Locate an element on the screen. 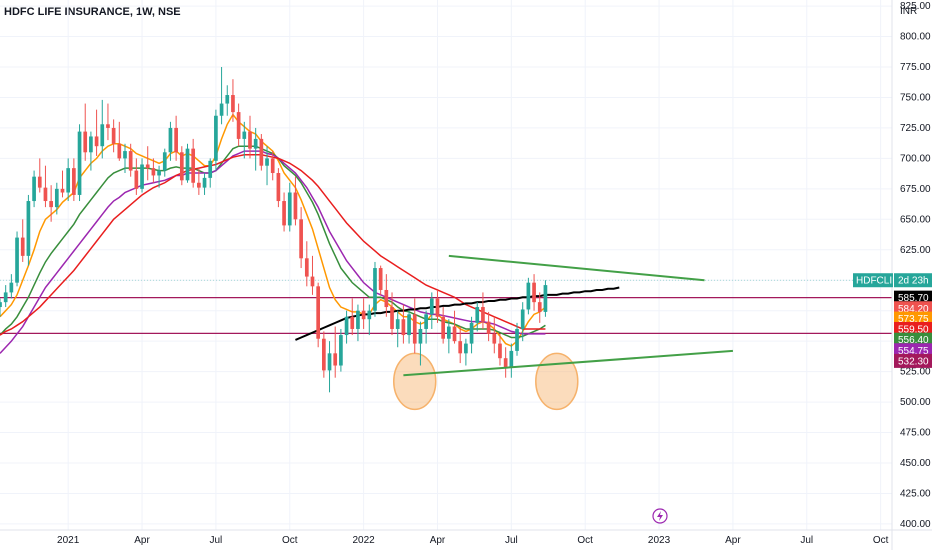  y-tick-label: 400.00 is located at coordinates (915, 524).